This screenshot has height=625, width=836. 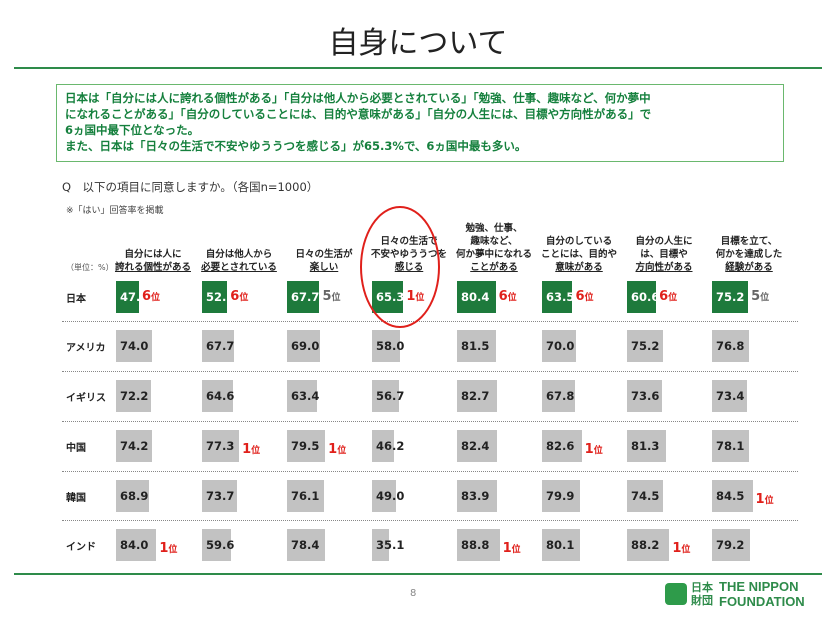 What do you see at coordinates (749, 267) in the screenshot?
I see `column-header-line: 経験がある` at bounding box center [749, 267].